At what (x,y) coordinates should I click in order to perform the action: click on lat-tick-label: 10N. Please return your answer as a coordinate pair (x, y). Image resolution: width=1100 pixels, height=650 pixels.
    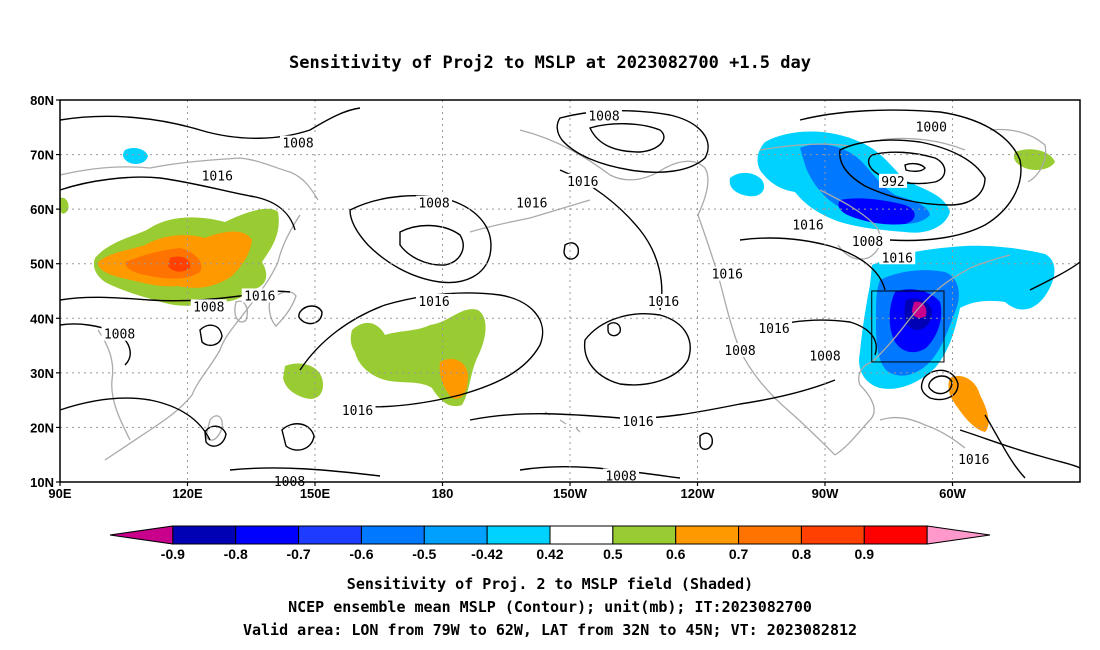
    Looking at the image, I should click on (42, 482).